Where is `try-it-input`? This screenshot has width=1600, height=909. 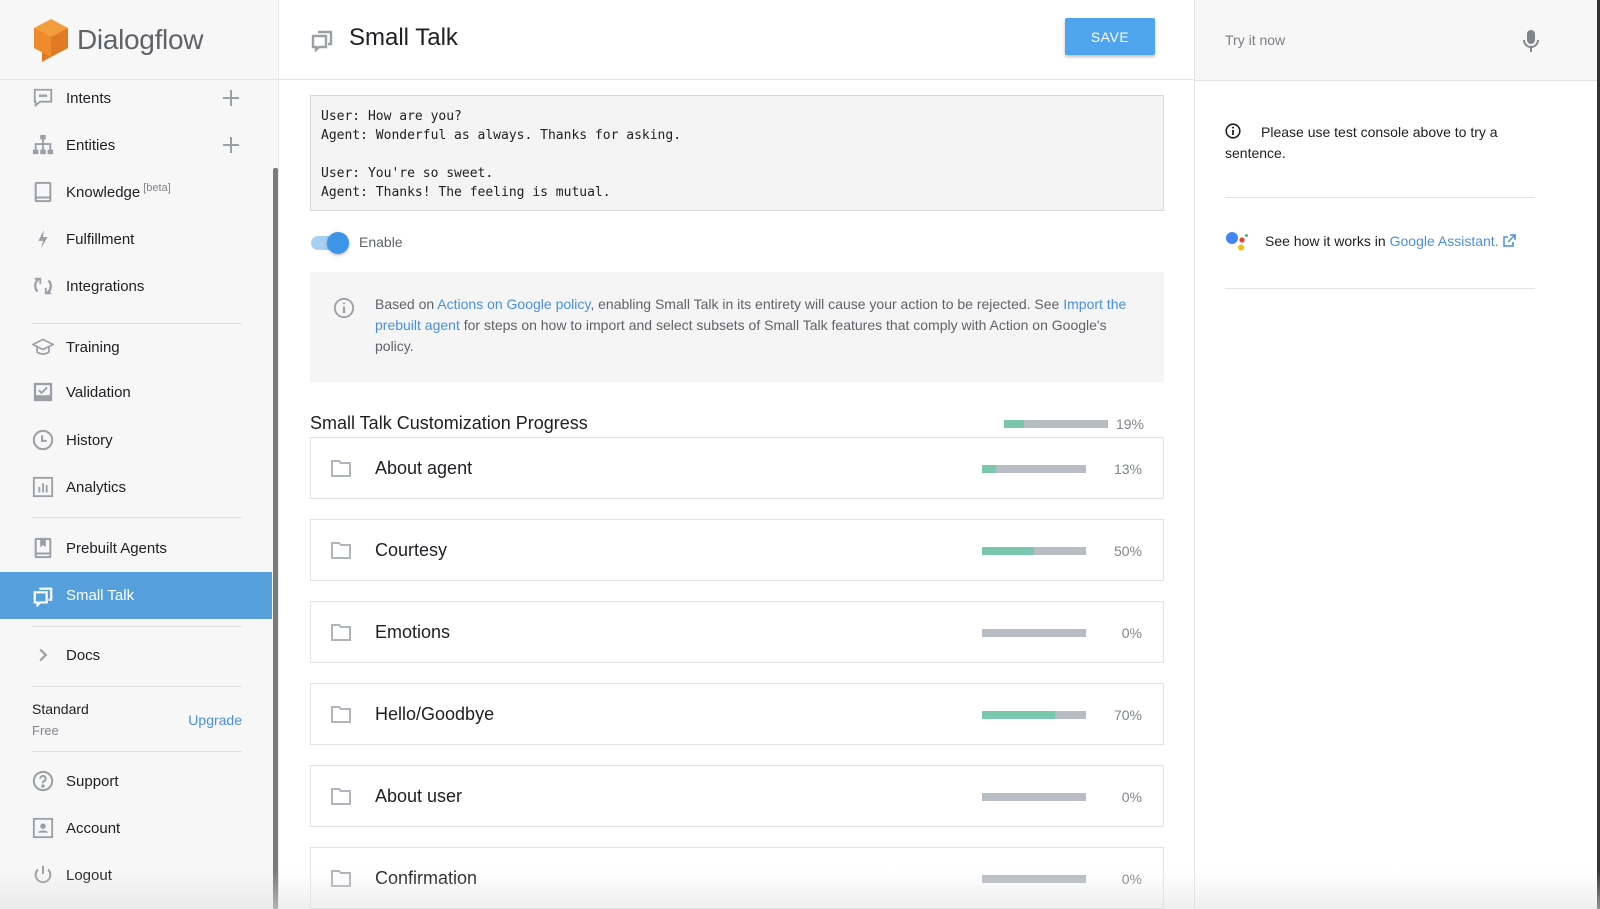 try-it-input is located at coordinates (1365, 40).